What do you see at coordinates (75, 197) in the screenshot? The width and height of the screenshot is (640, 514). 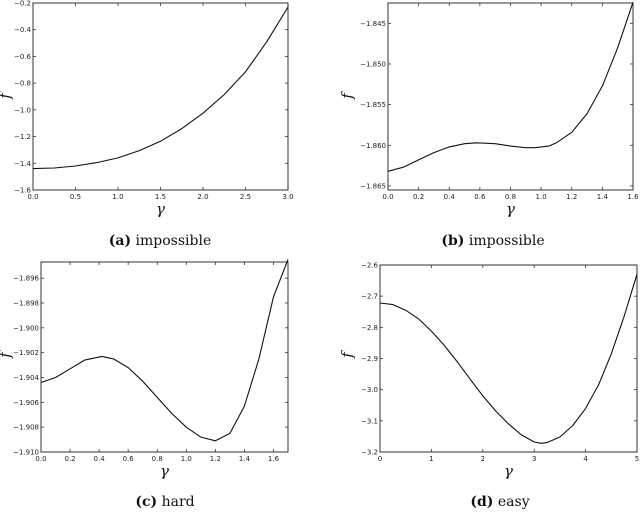 I see `x-tick-label: 0.5` at bounding box center [75, 197].